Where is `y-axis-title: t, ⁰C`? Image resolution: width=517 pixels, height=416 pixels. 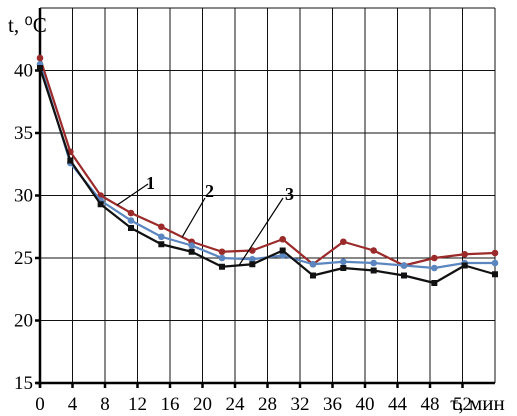 y-axis-title: t, ⁰C is located at coordinates (27, 25).